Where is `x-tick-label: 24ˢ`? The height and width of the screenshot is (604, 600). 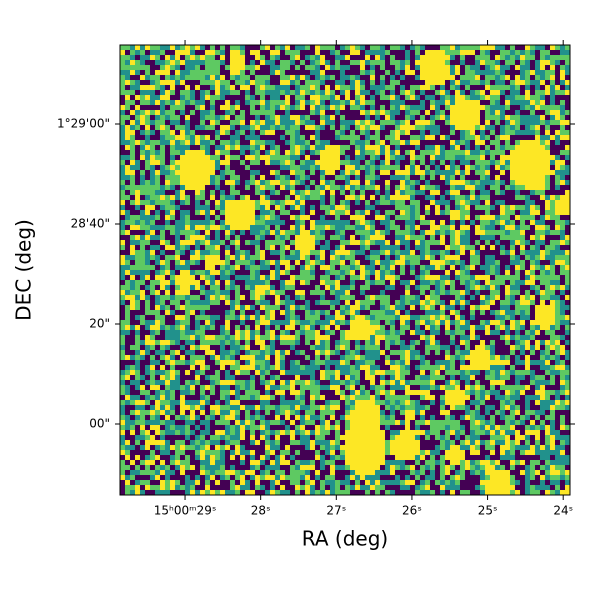 x-tick-label: 24ˢ is located at coordinates (563, 511).